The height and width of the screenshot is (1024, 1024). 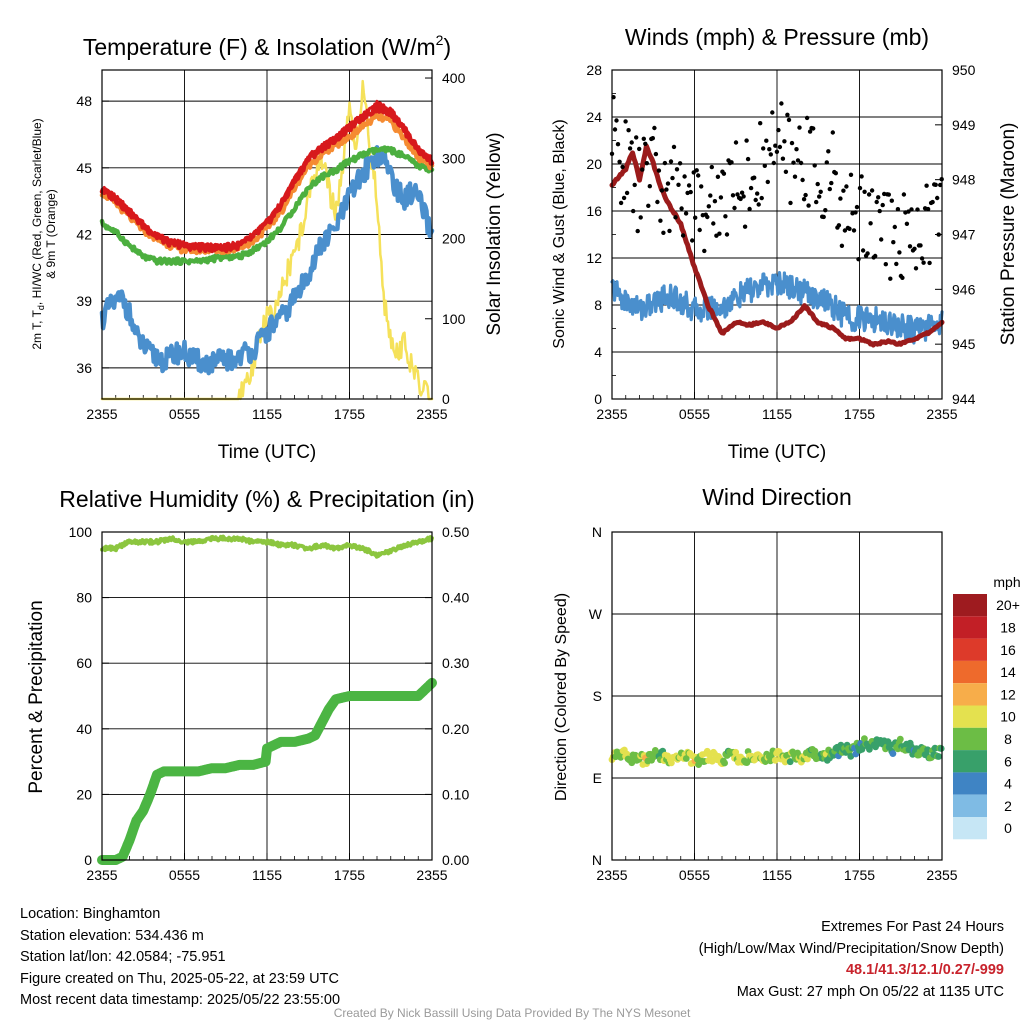 What do you see at coordinates (455, 598) in the screenshot?
I see `y2-tick-label: 0.40` at bounding box center [455, 598].